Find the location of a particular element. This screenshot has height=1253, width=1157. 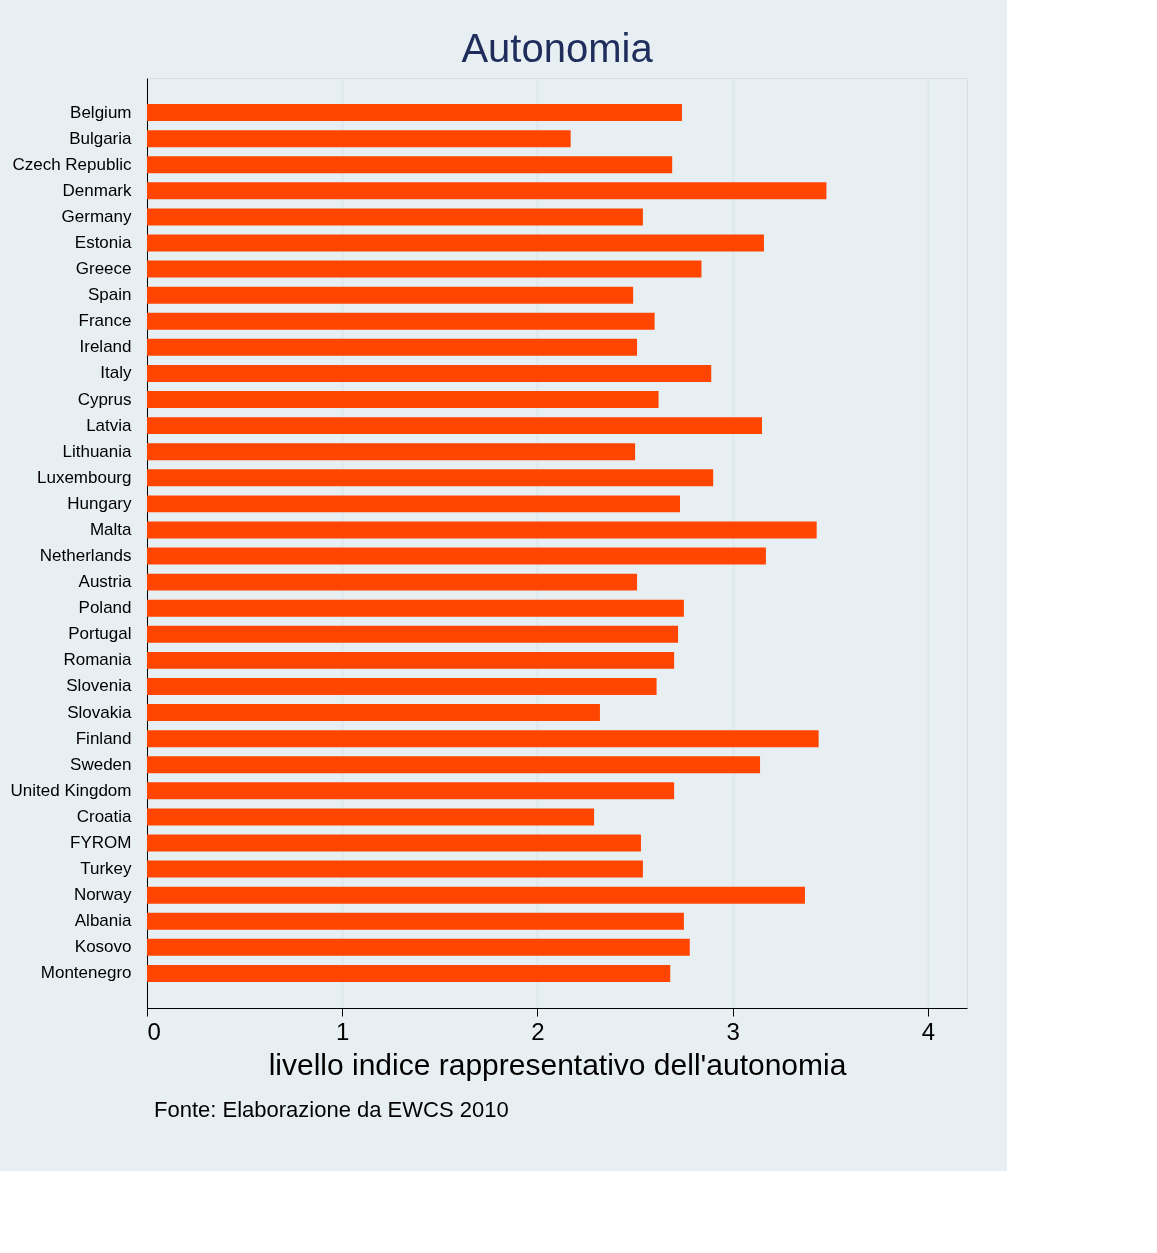

source-note: Fonte: Elaborazione da EWCS 2010 is located at coordinates (331, 1109).